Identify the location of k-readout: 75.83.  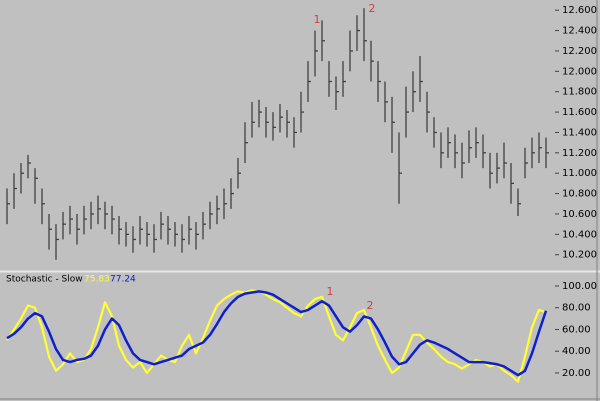
(97, 280).